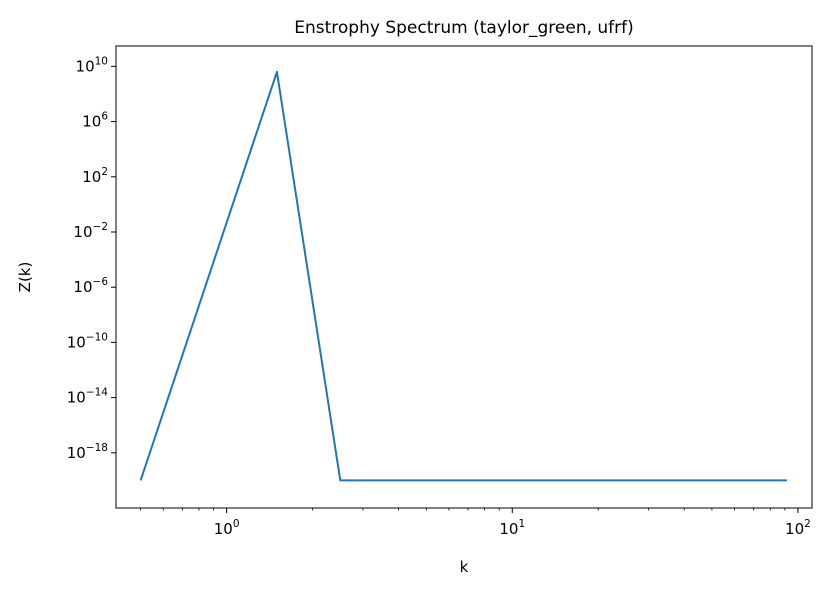 The height and width of the screenshot is (591, 829). Describe the element at coordinates (90, 286) in the screenshot. I see `y-tick-label: 10⁻⁶` at that location.